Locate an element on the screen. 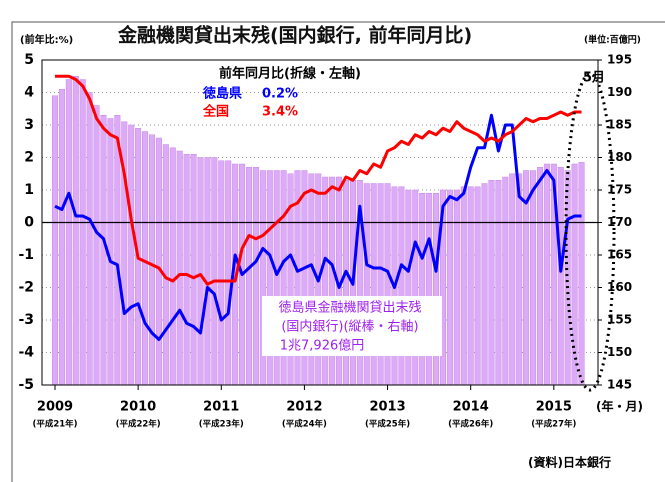 This screenshot has width=665, height=482. x-tick-label: 2015 is located at coordinates (554, 407).